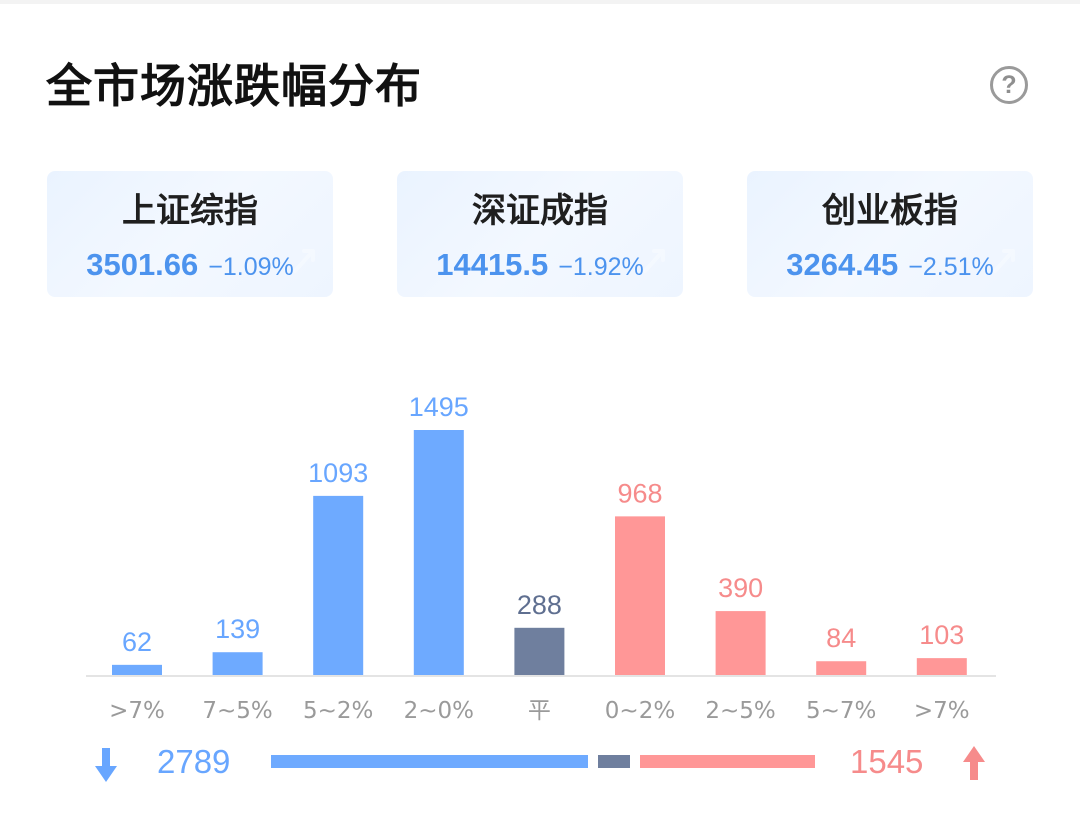 The width and height of the screenshot is (1080, 828). I want to click on summary-row: 2789 1545, so click(540, 764).